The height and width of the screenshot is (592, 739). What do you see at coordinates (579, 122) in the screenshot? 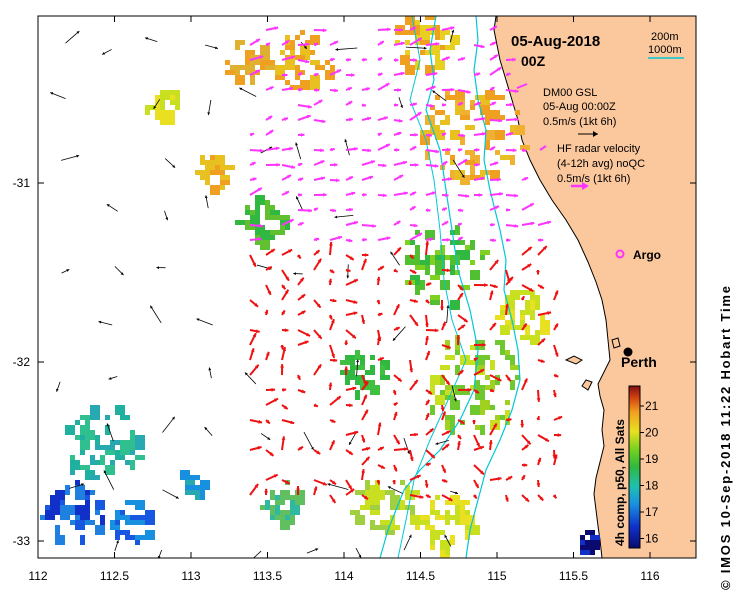
I see `model-scale: 0.5m/s (1kt 6h)` at bounding box center [579, 122].